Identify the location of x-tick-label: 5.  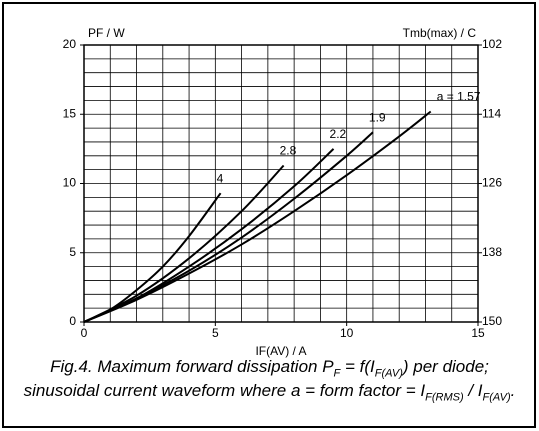
(215, 333).